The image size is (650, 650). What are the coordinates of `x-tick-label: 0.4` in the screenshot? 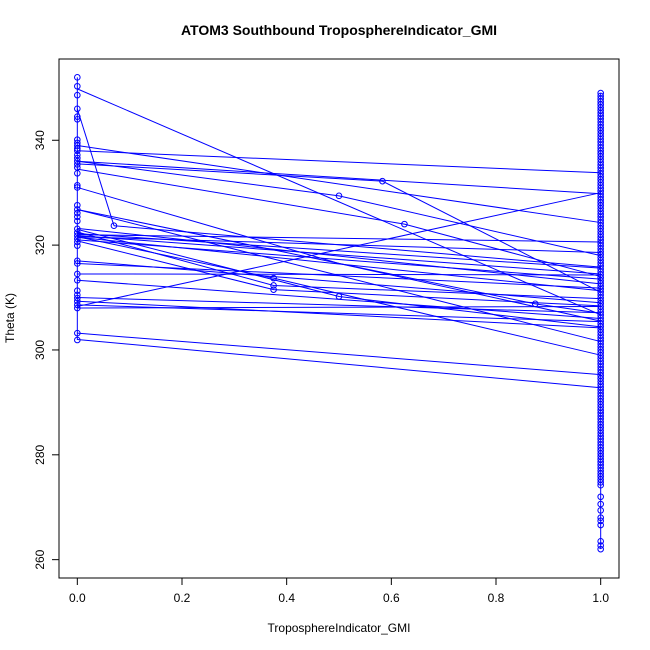 It's located at (286, 598).